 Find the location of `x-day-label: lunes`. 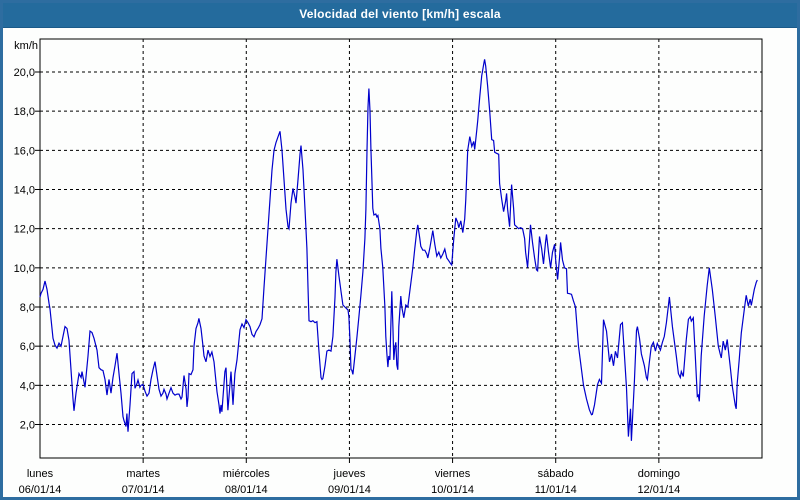

x-day-label: lunes is located at coordinates (40, 474).